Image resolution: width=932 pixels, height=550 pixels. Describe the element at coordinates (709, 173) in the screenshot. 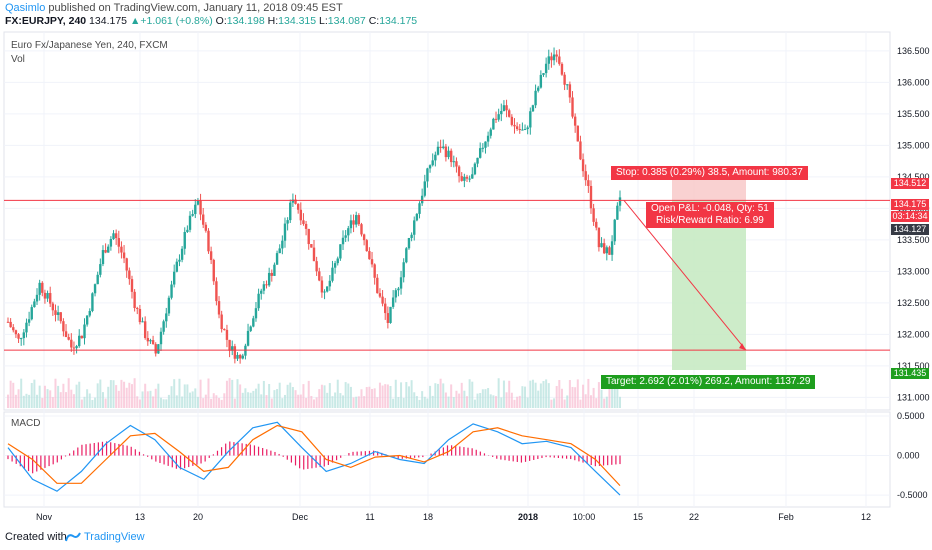

I see `stop-label: Stop: 0.385 (0.29%) 38.5, Amount: 980.37` at that location.